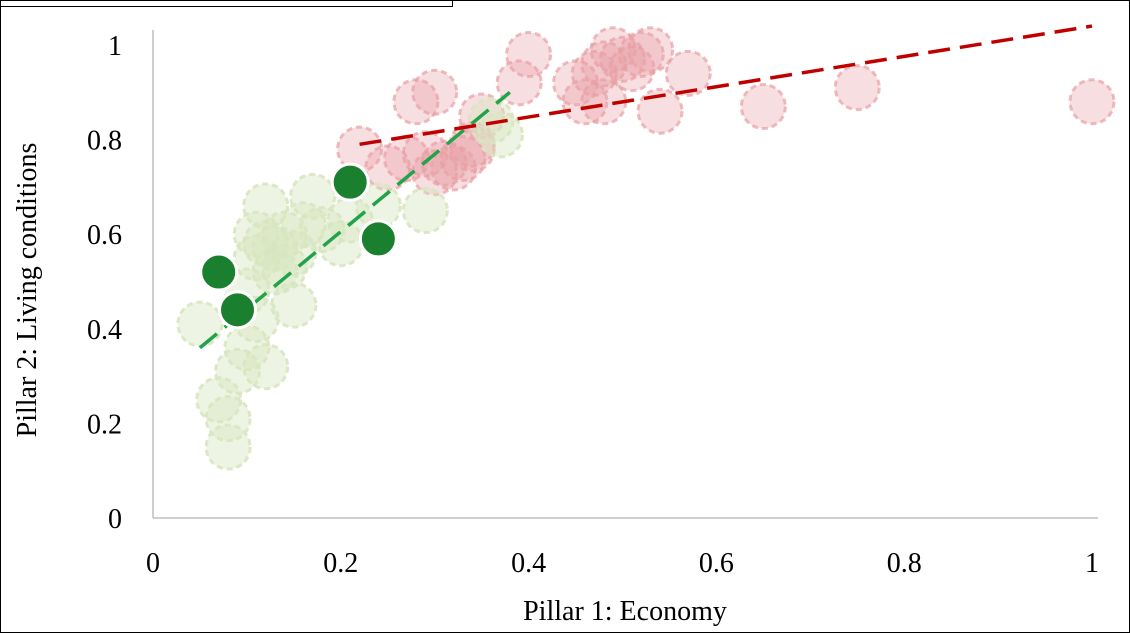 This screenshot has height=633, width=1130. What do you see at coordinates (625, 611) in the screenshot?
I see `x-axis-title: Pillar 1: Economy` at bounding box center [625, 611].